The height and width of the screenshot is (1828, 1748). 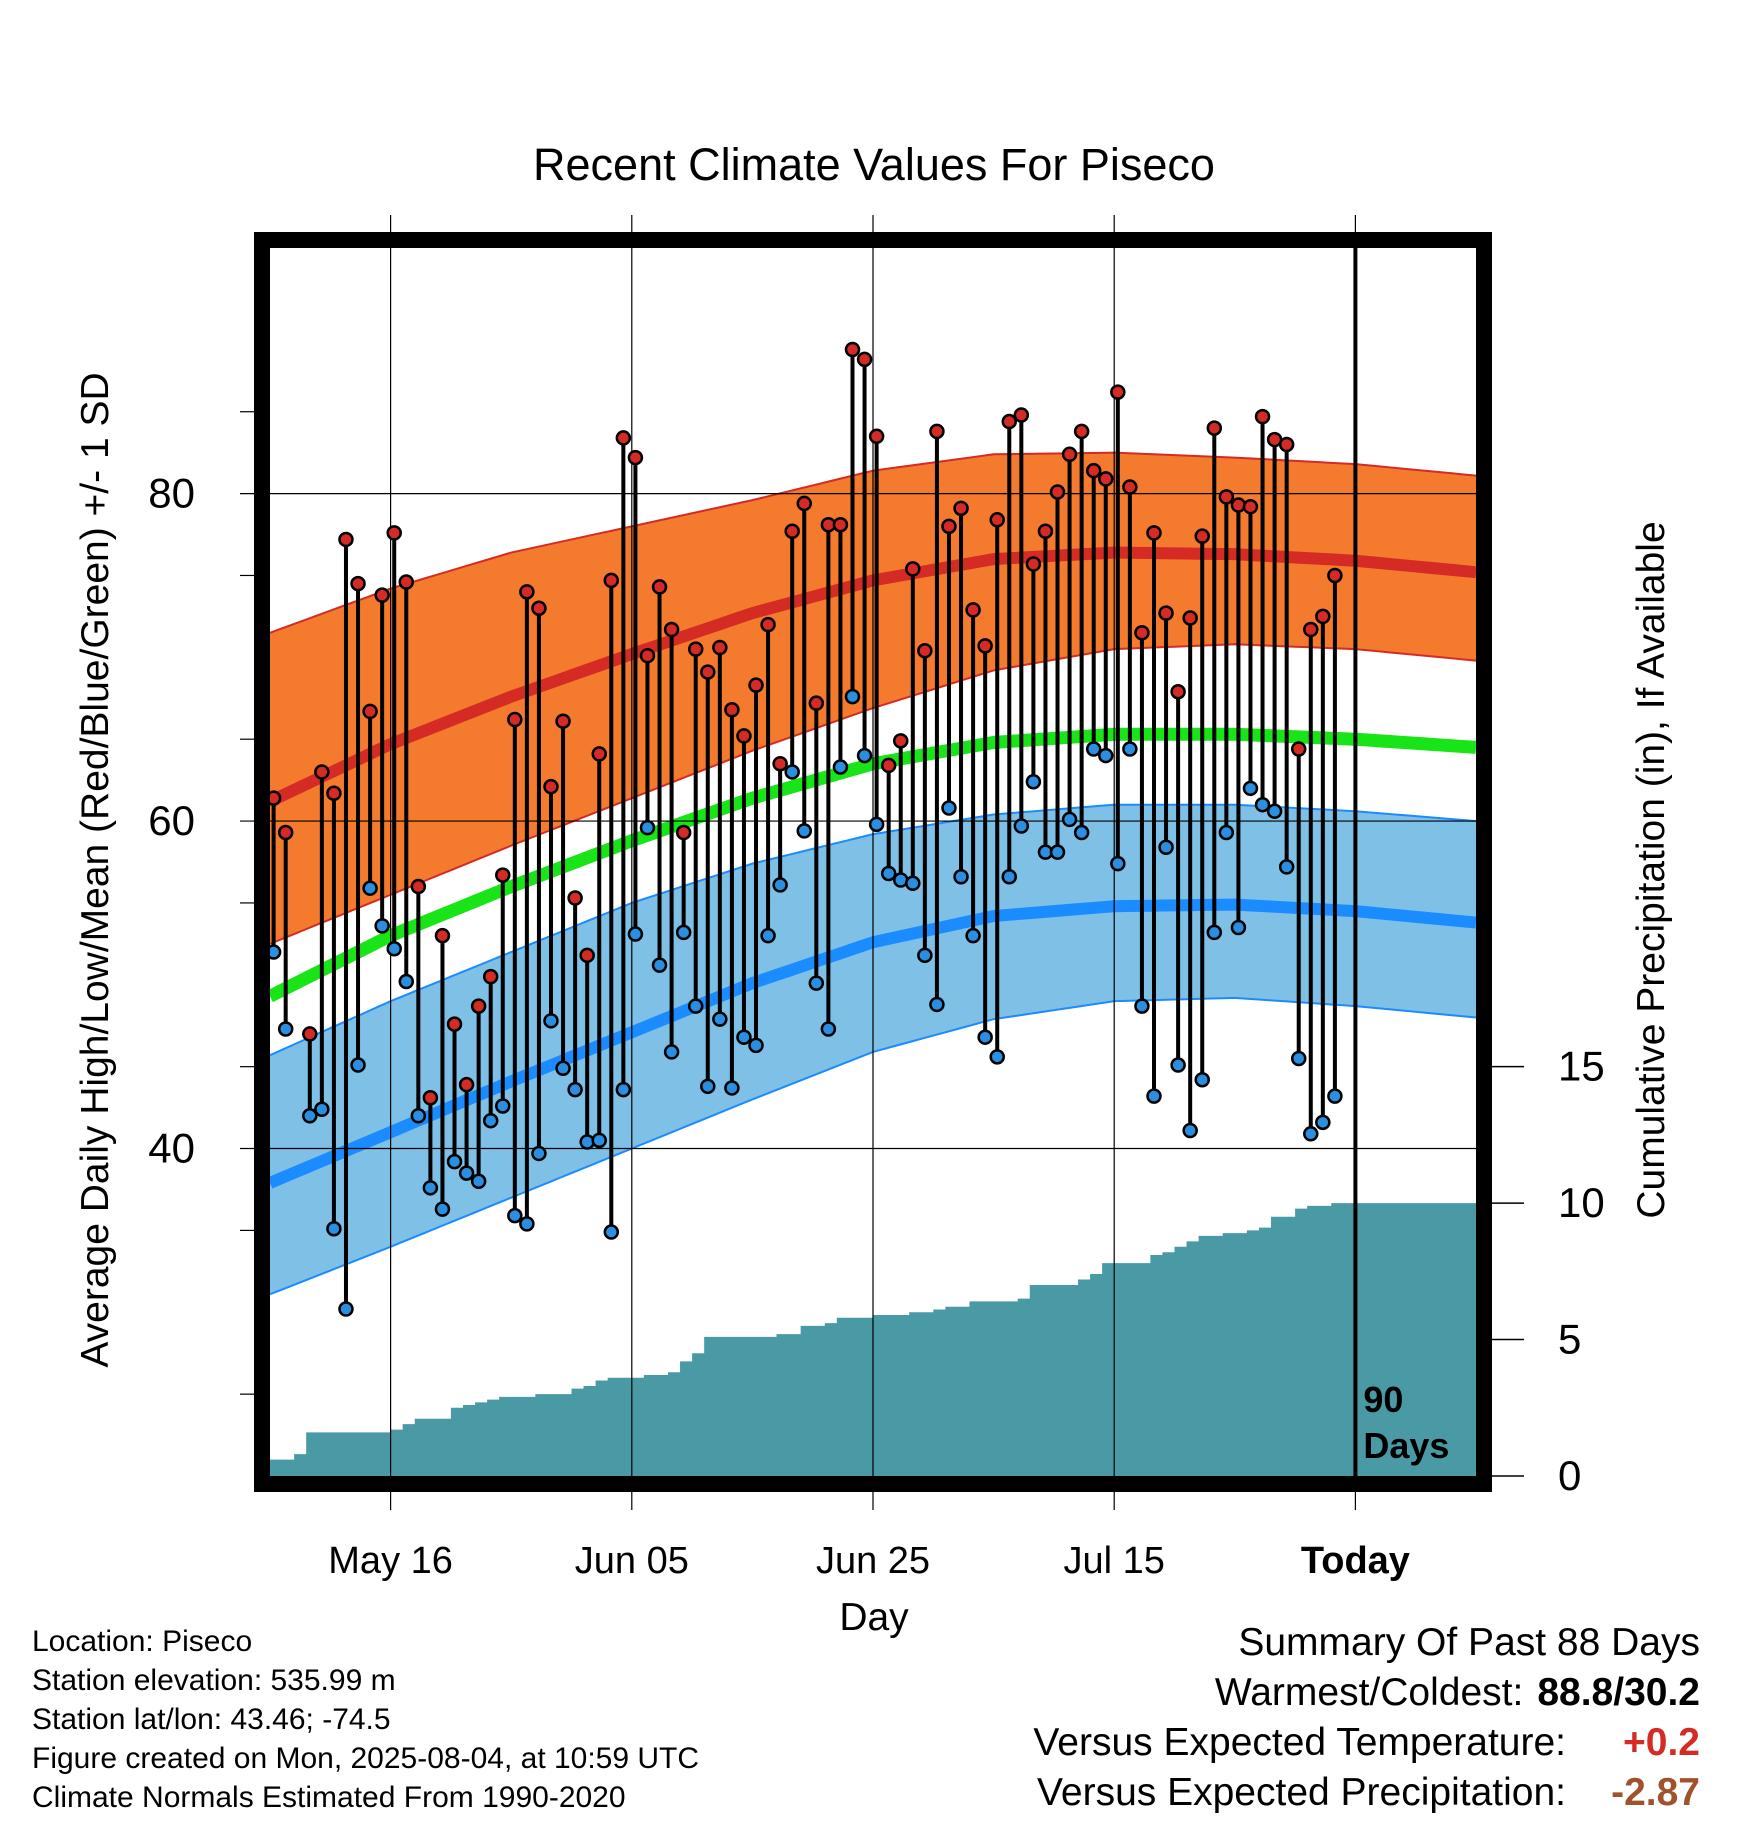 I want to click on extremes-value: 88.8/30.2, so click(x=1618, y=1692).